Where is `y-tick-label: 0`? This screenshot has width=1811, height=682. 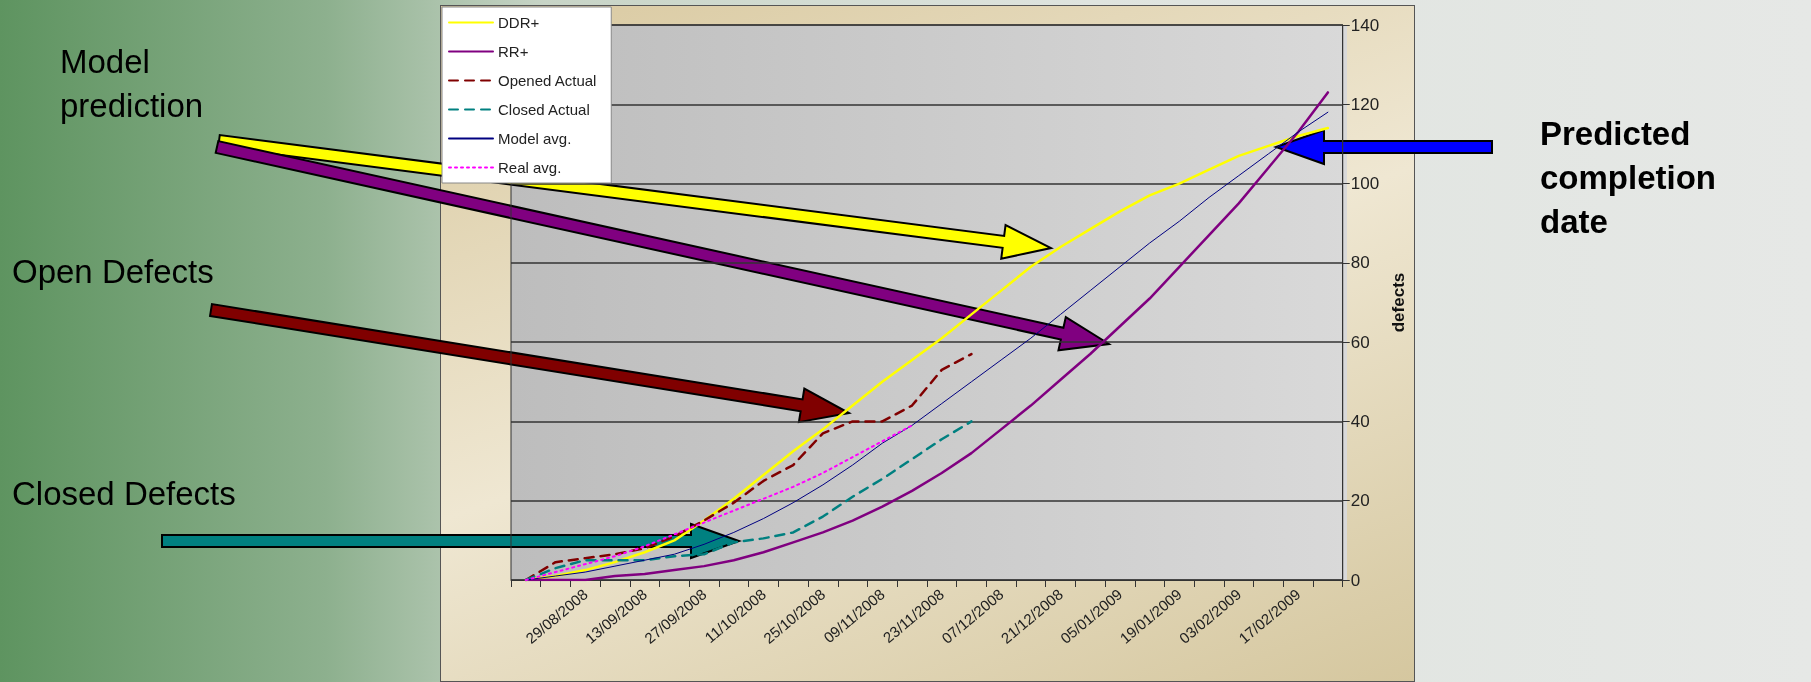
y-tick-label: 0 is located at coordinates (1355, 580).